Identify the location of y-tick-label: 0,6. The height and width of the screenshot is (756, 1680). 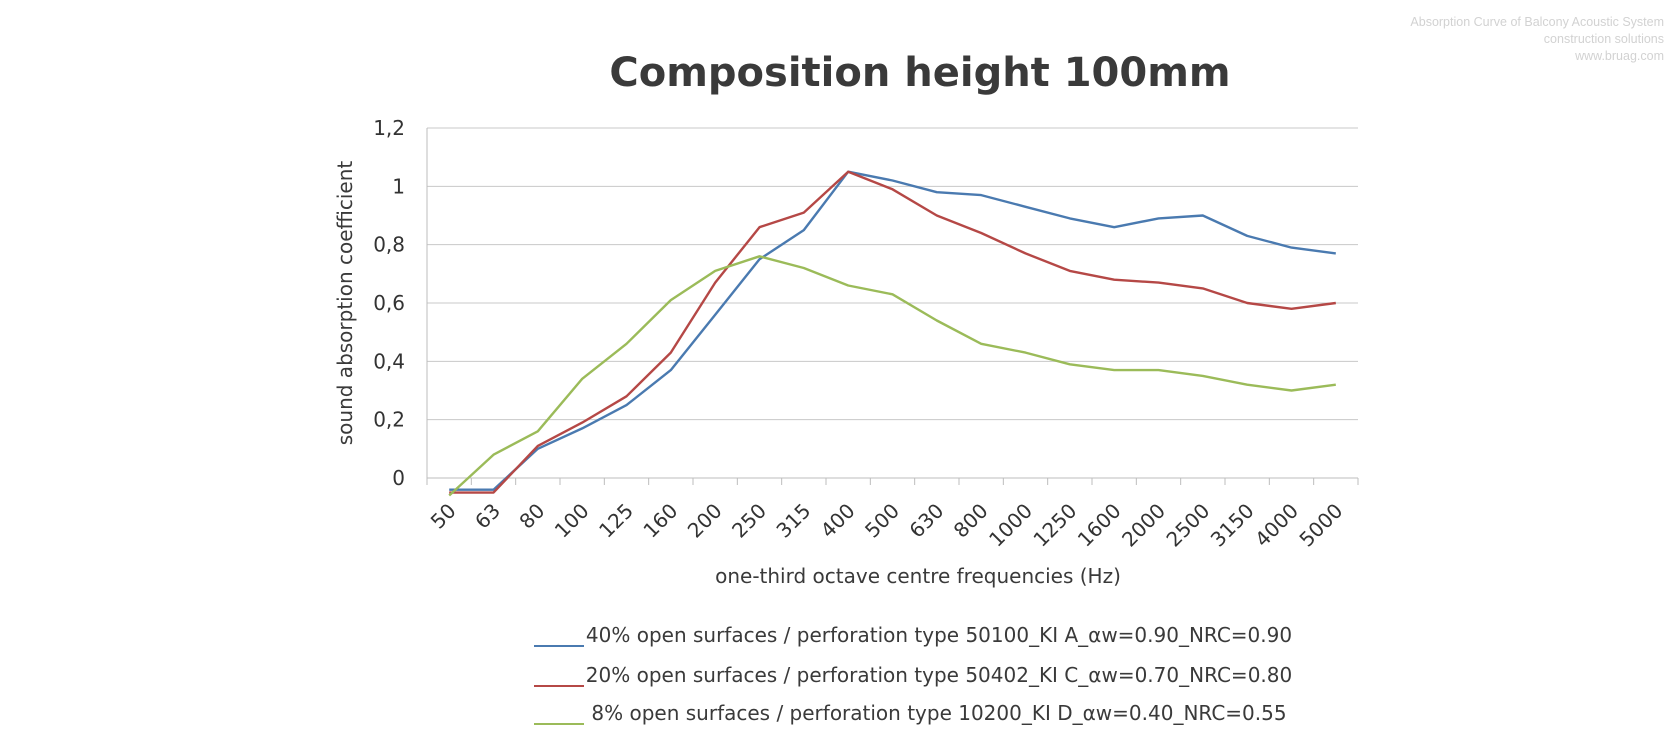
(389, 303).